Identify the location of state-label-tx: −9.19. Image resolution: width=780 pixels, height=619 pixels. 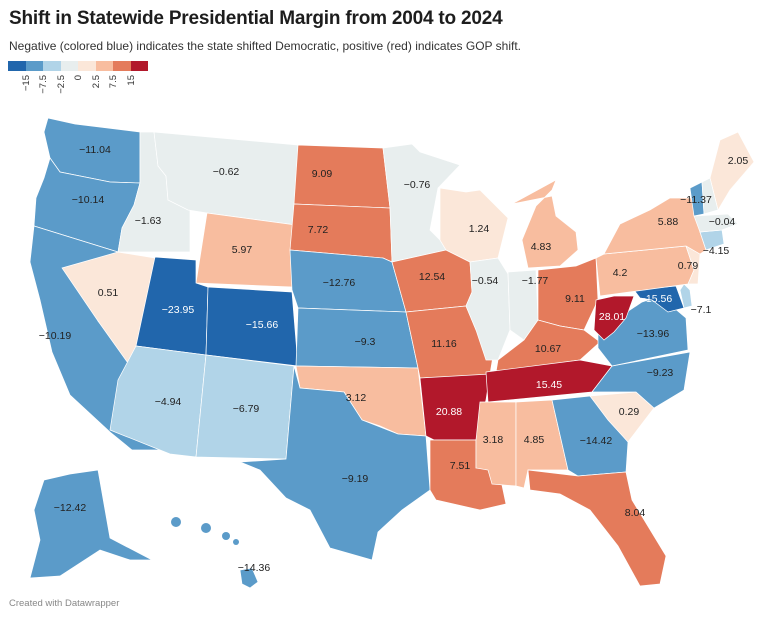
(355, 479).